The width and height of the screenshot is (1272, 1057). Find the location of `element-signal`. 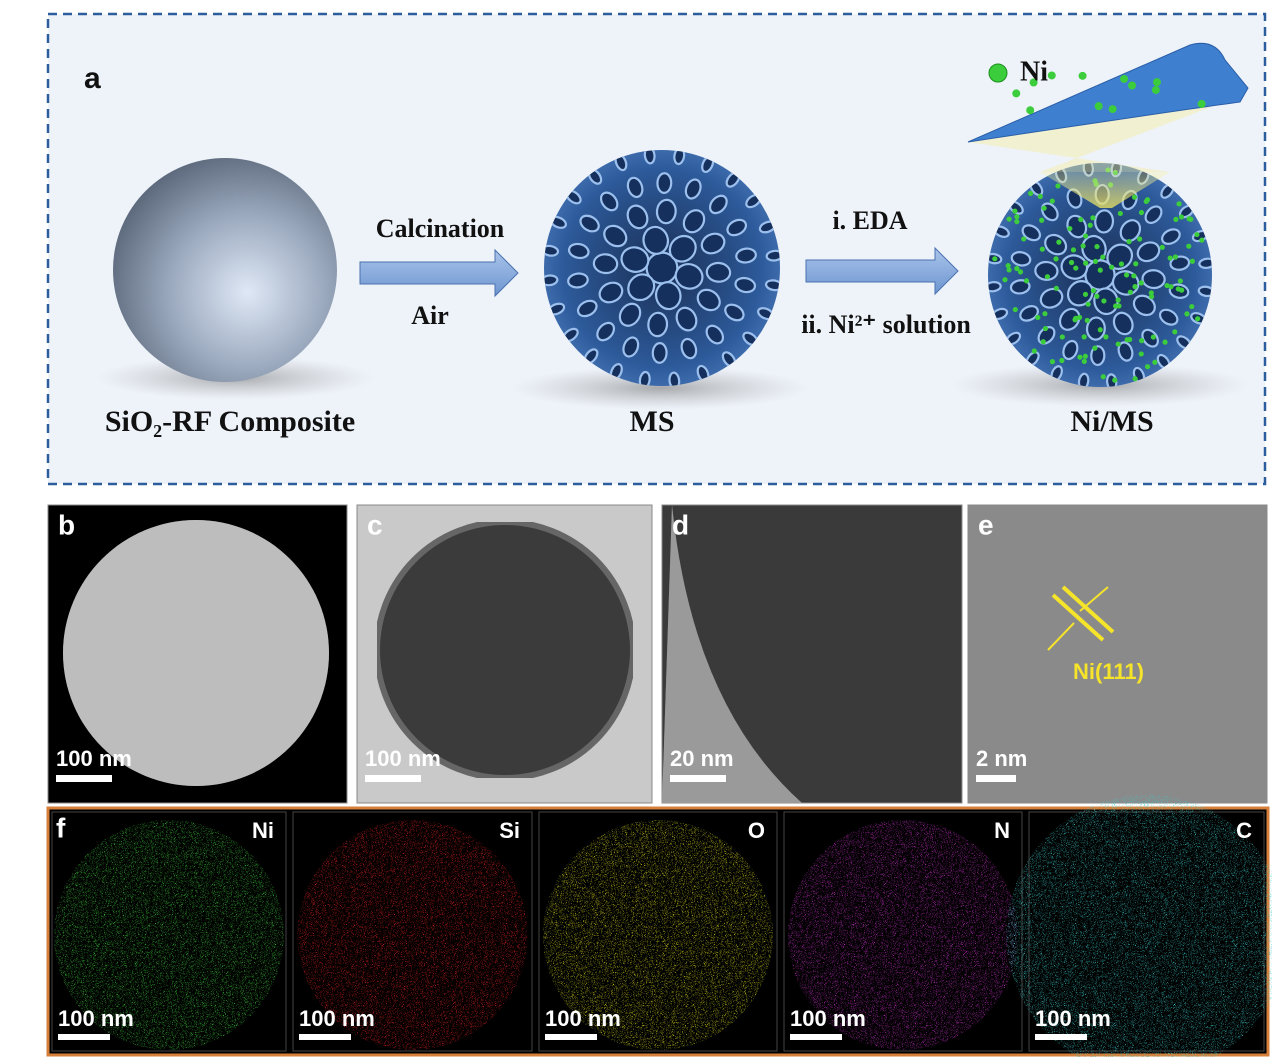

element-signal is located at coordinates (169, 935).